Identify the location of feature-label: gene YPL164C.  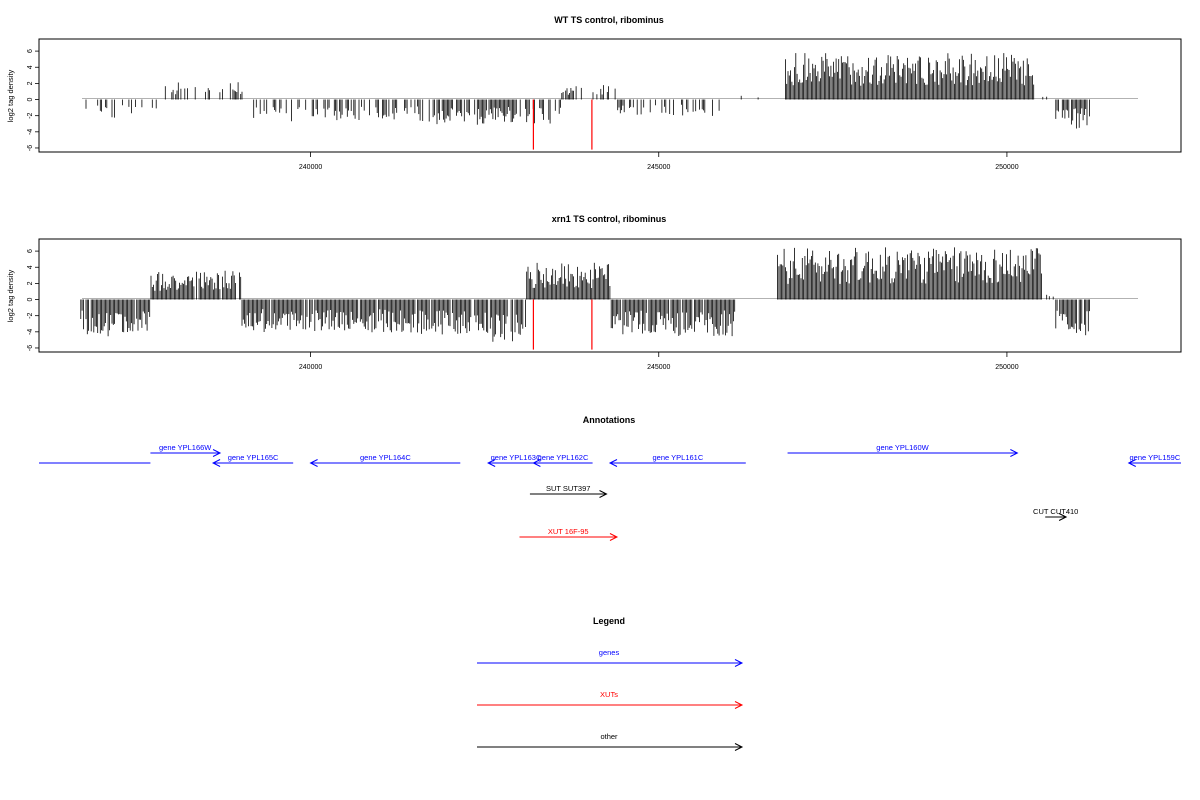
(385, 457).